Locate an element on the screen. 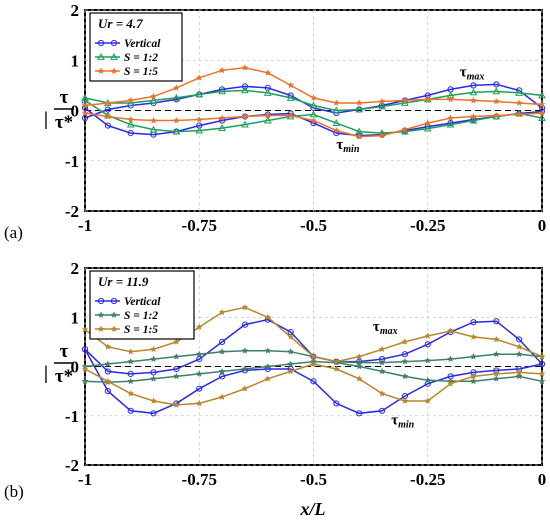 The height and width of the screenshot is (525, 550). y-axis-label-denominator: τ* is located at coordinates (64, 122).